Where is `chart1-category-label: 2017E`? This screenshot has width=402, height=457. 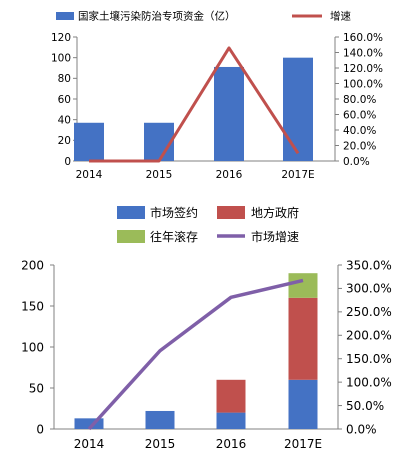 chart1-category-label: 2017E is located at coordinates (297, 175).